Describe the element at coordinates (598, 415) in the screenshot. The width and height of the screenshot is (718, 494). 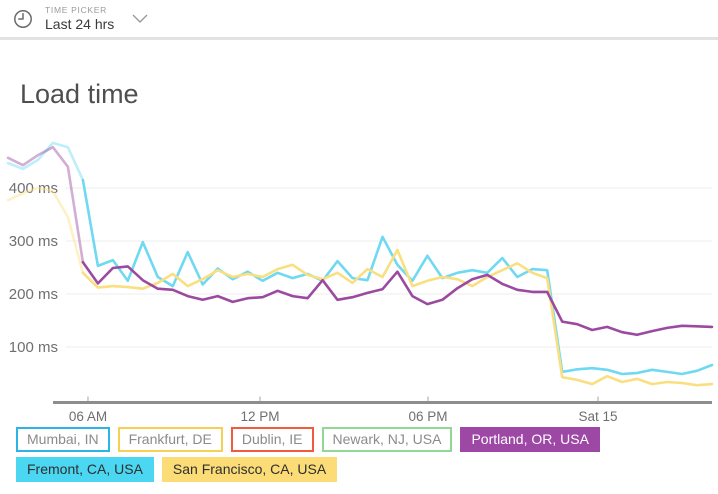
I see `x-tick-label: Sat 15` at that location.